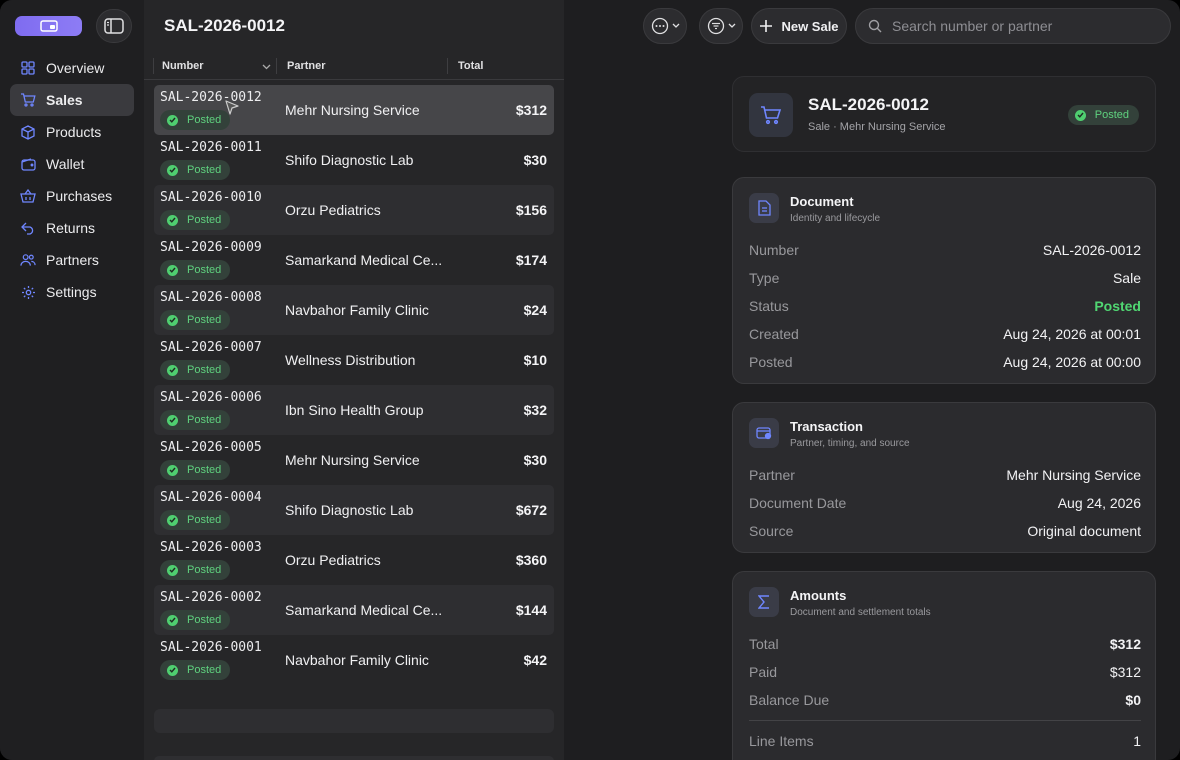  What do you see at coordinates (79, 196) in the screenshot?
I see `sidebar-item-label: Purchases` at bounding box center [79, 196].